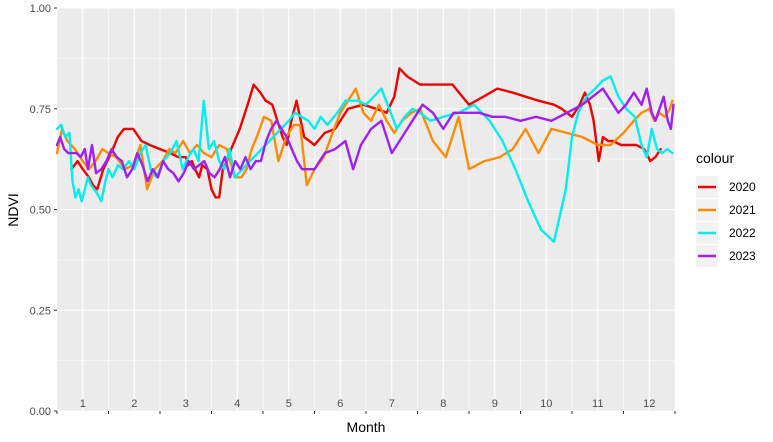  What do you see at coordinates (40, 211) in the screenshot?
I see `y-tick-label: 0.50` at bounding box center [40, 211].